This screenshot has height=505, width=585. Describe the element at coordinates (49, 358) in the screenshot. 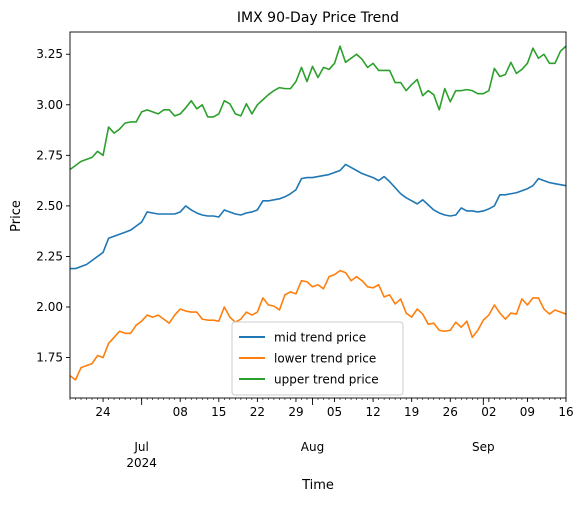

I see `y-tick-label: 1.75` at that location.